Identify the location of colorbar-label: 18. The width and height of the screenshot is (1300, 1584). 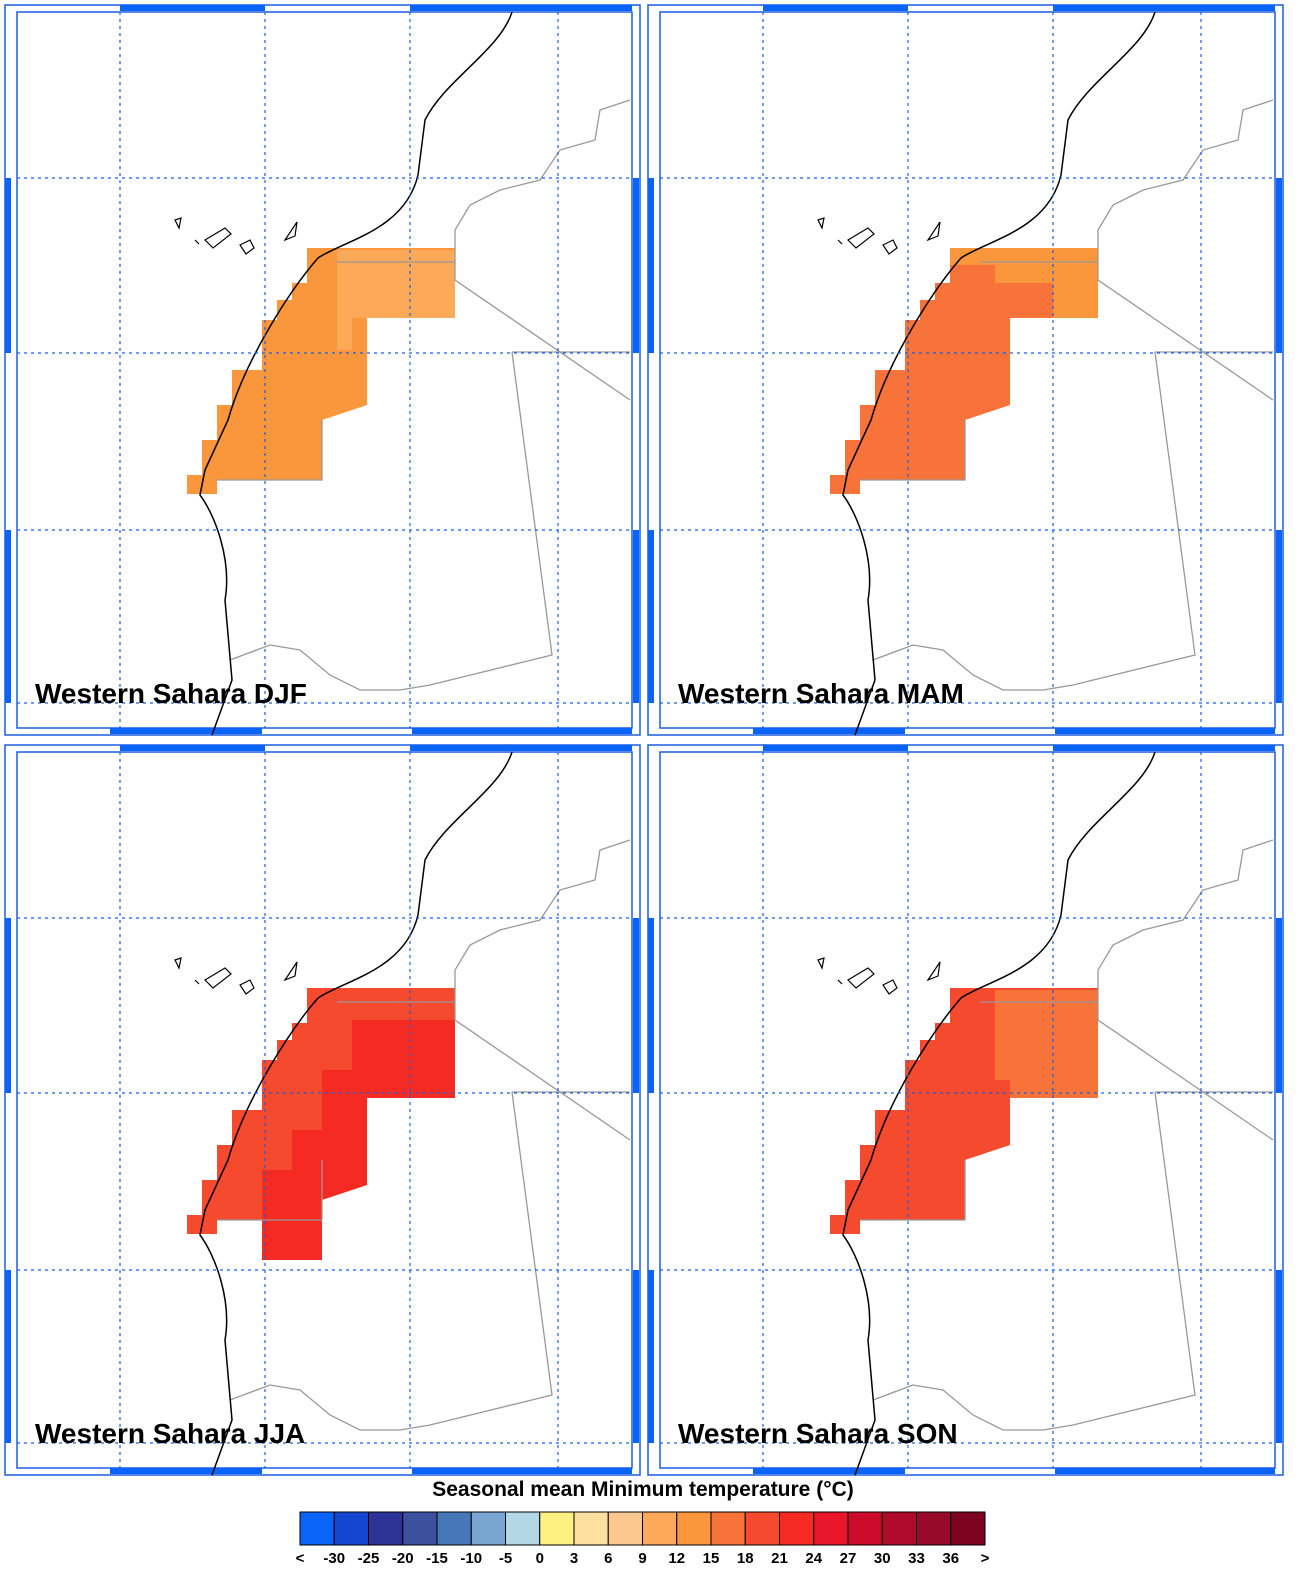
(745, 1558).